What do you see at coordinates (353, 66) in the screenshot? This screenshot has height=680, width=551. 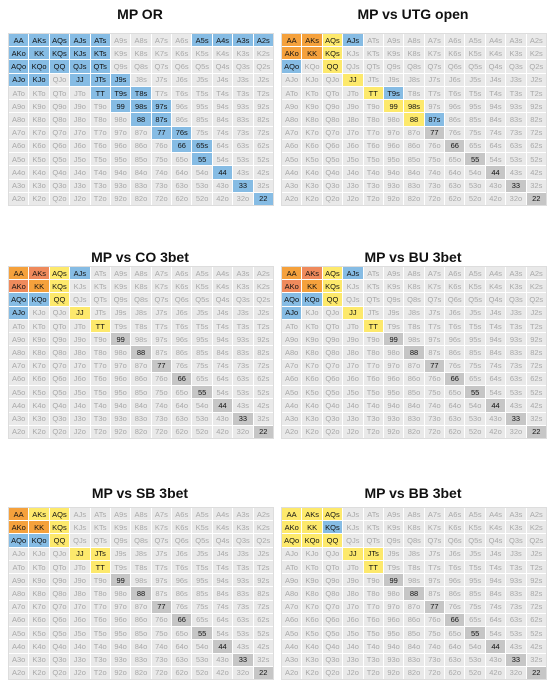 I see `hand-cell: QJs` at bounding box center [353, 66].